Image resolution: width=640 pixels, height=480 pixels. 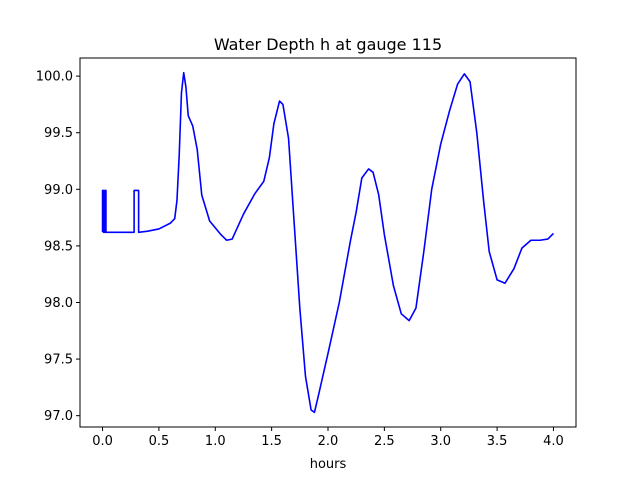 What do you see at coordinates (215, 441) in the screenshot?
I see `x-tick-label: 1.0` at bounding box center [215, 441].